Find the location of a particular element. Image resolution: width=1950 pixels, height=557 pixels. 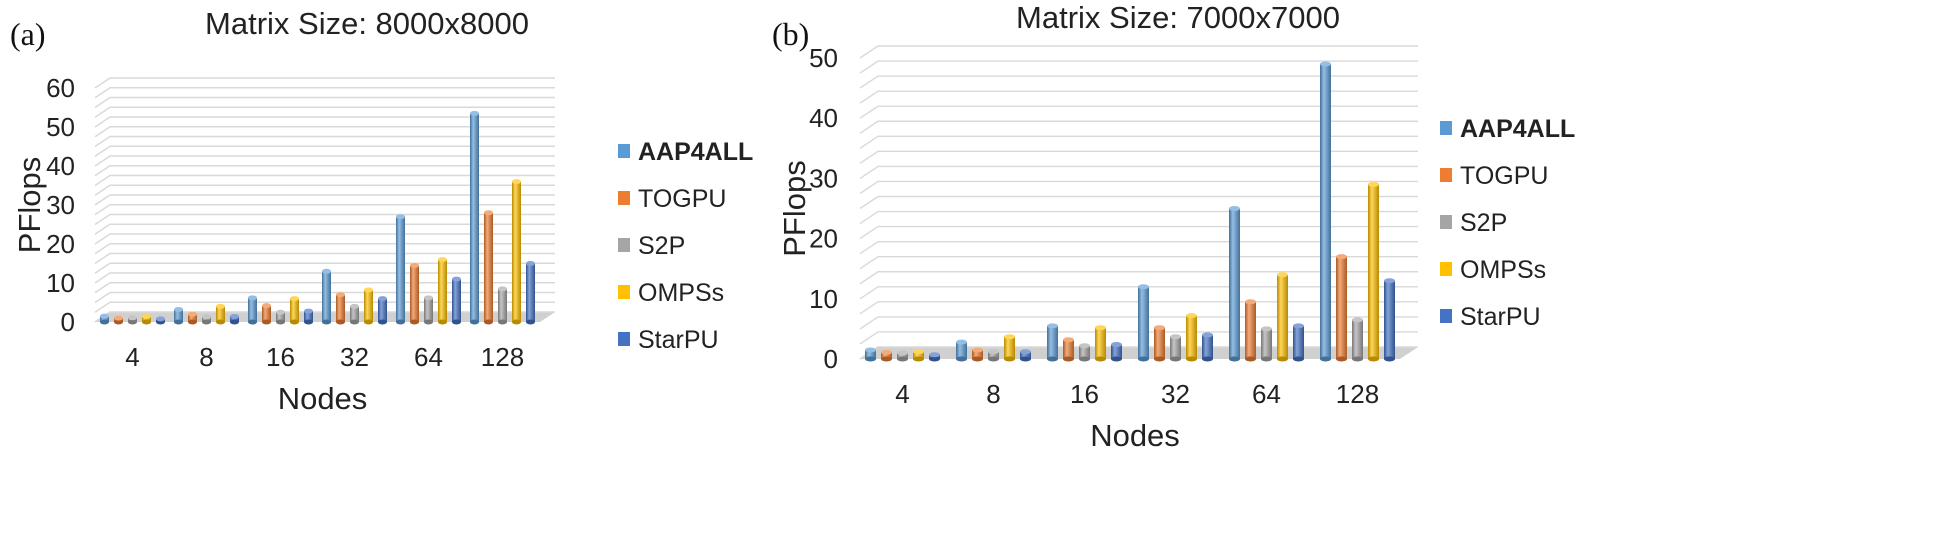

y-tick-label: 20 is located at coordinates (823, 239).